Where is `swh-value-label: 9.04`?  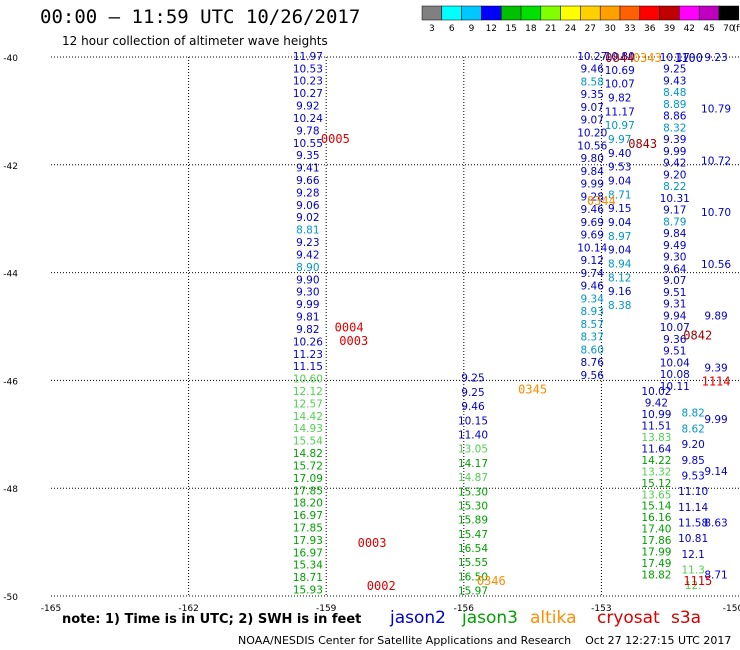
swh-value-label: 9.04 is located at coordinates (620, 223).